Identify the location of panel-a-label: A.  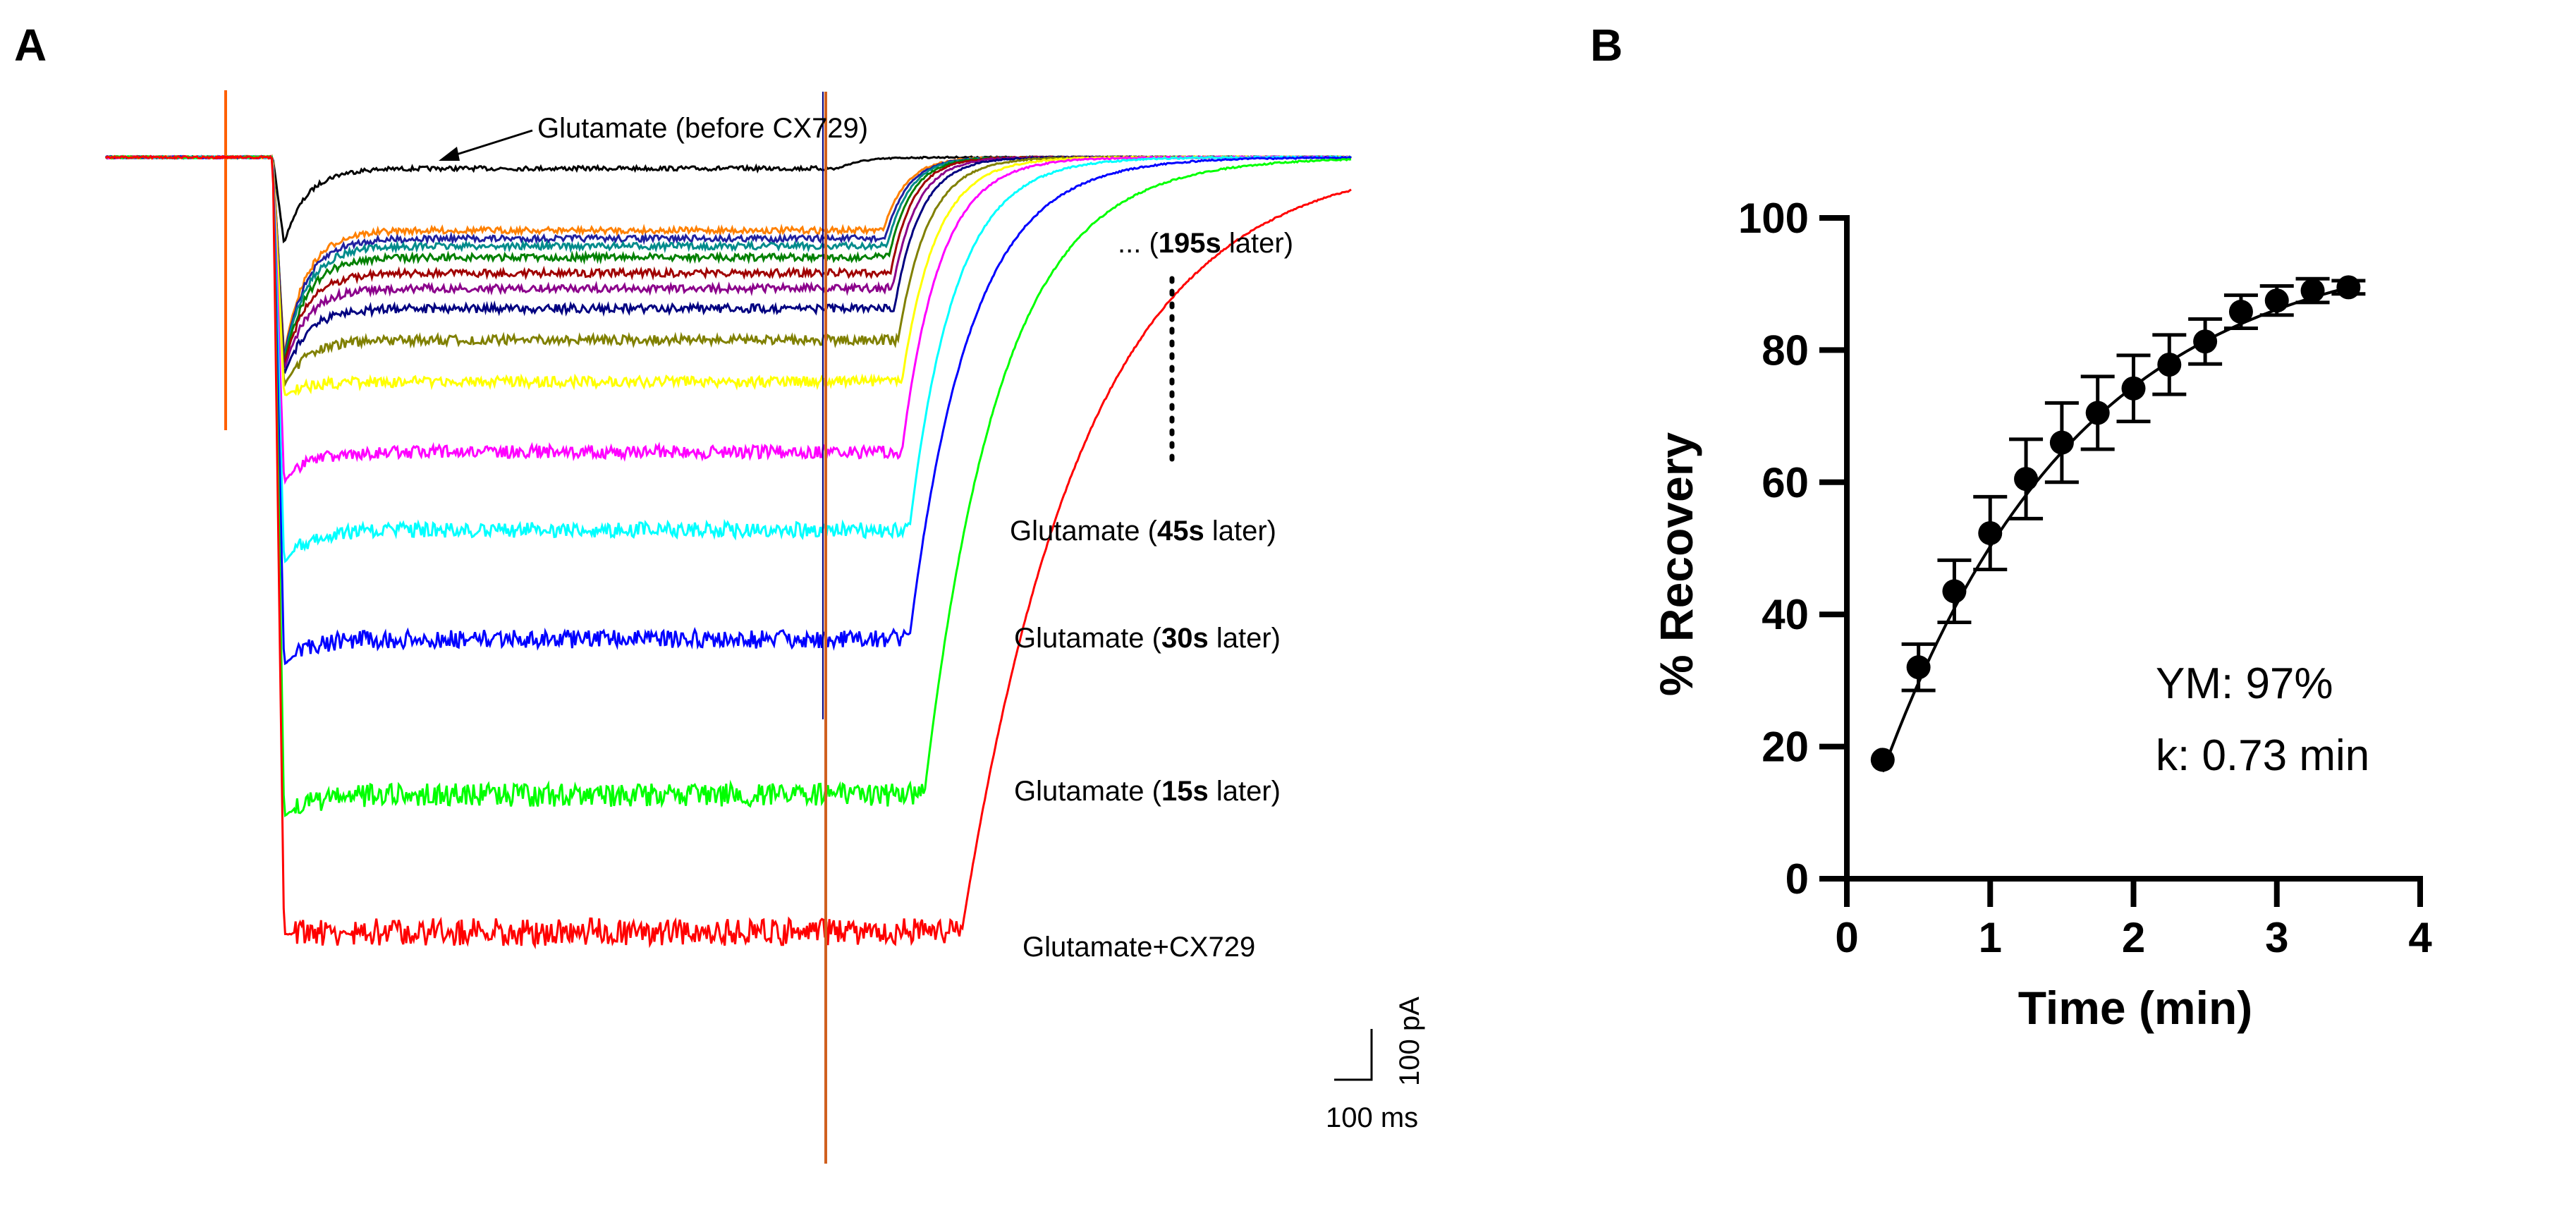
(31, 46).